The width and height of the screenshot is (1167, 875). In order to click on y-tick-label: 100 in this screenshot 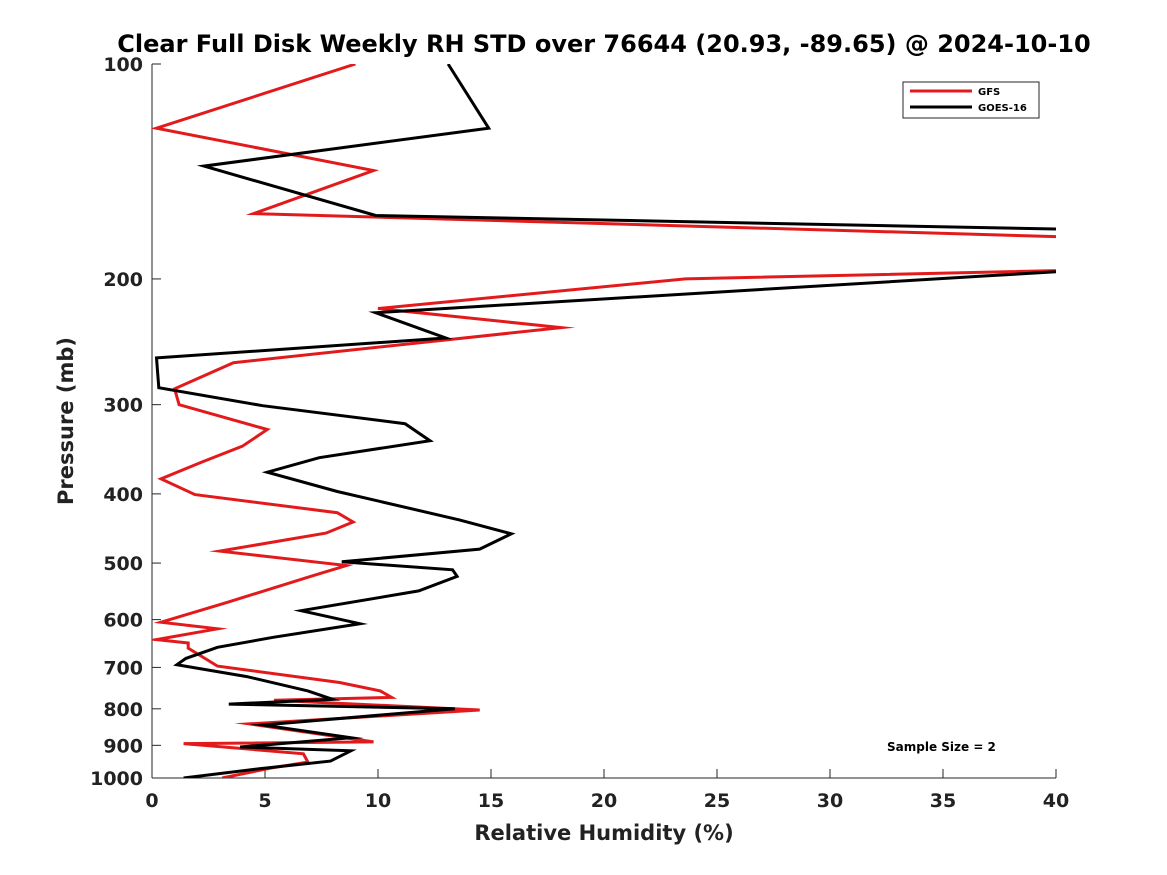, I will do `click(123, 65)`.